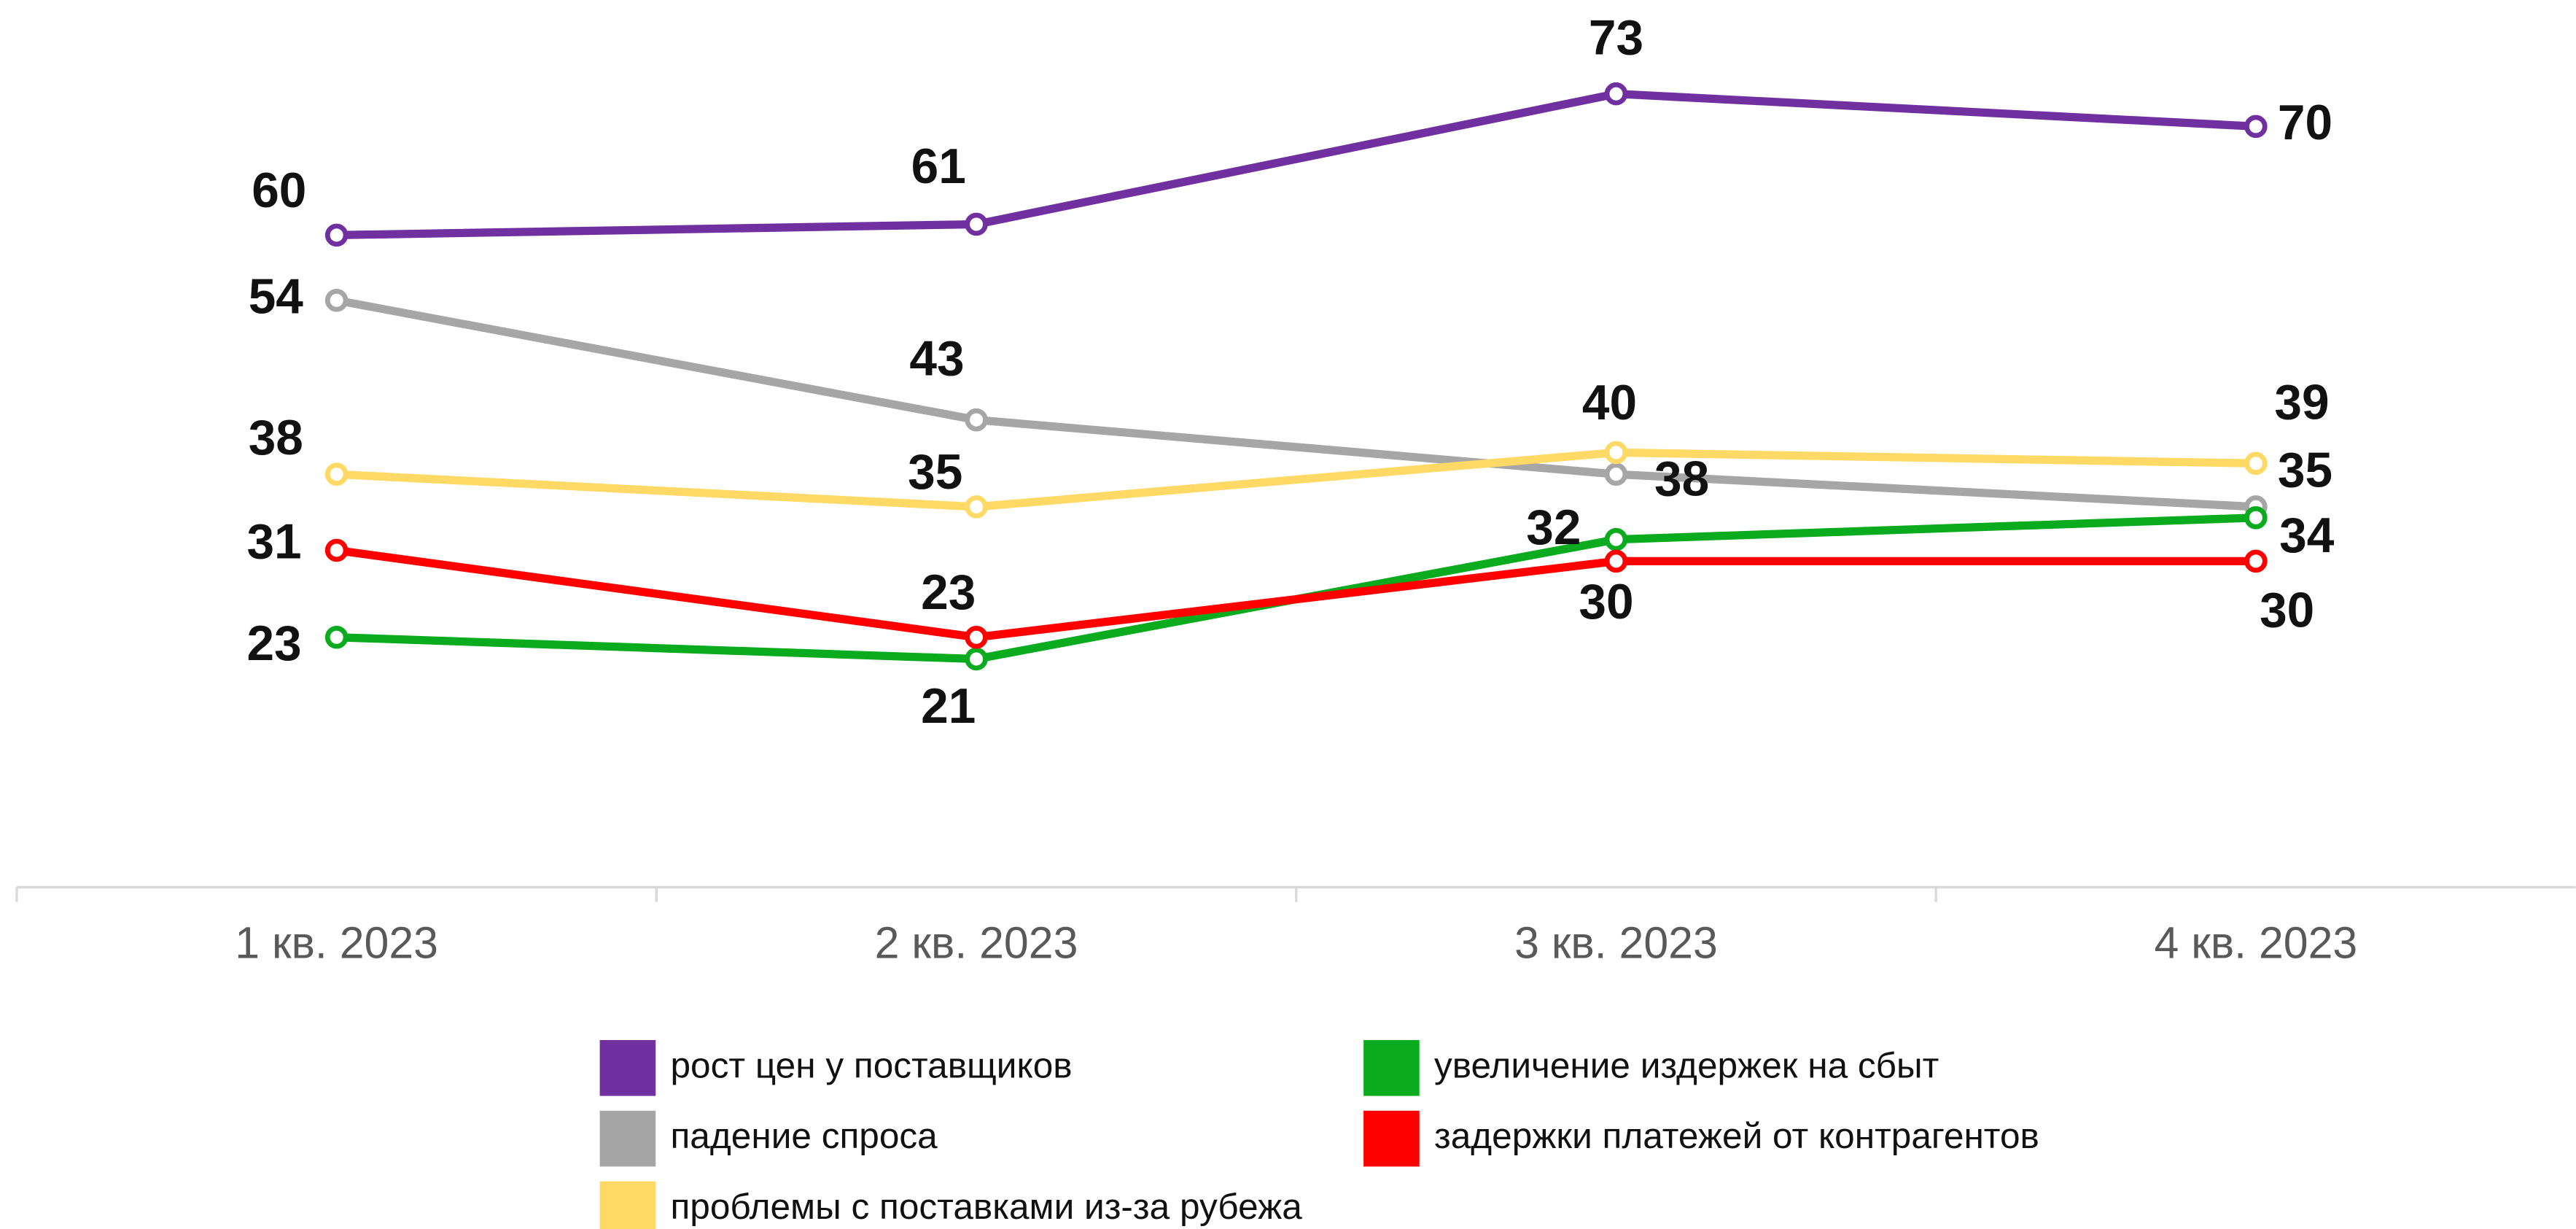 The height and width of the screenshot is (1229, 2576). What do you see at coordinates (1736, 1135) in the screenshot?
I see `legend-label: задержки платежей от контрагентов` at bounding box center [1736, 1135].